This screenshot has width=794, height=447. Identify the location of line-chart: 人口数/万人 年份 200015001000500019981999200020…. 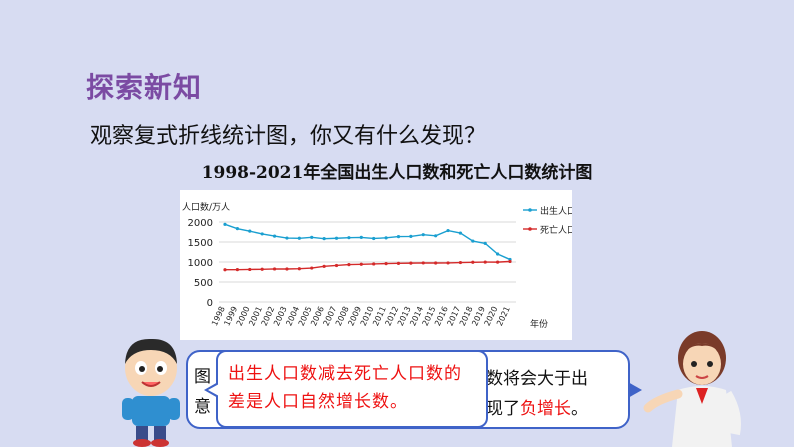
(377, 265).